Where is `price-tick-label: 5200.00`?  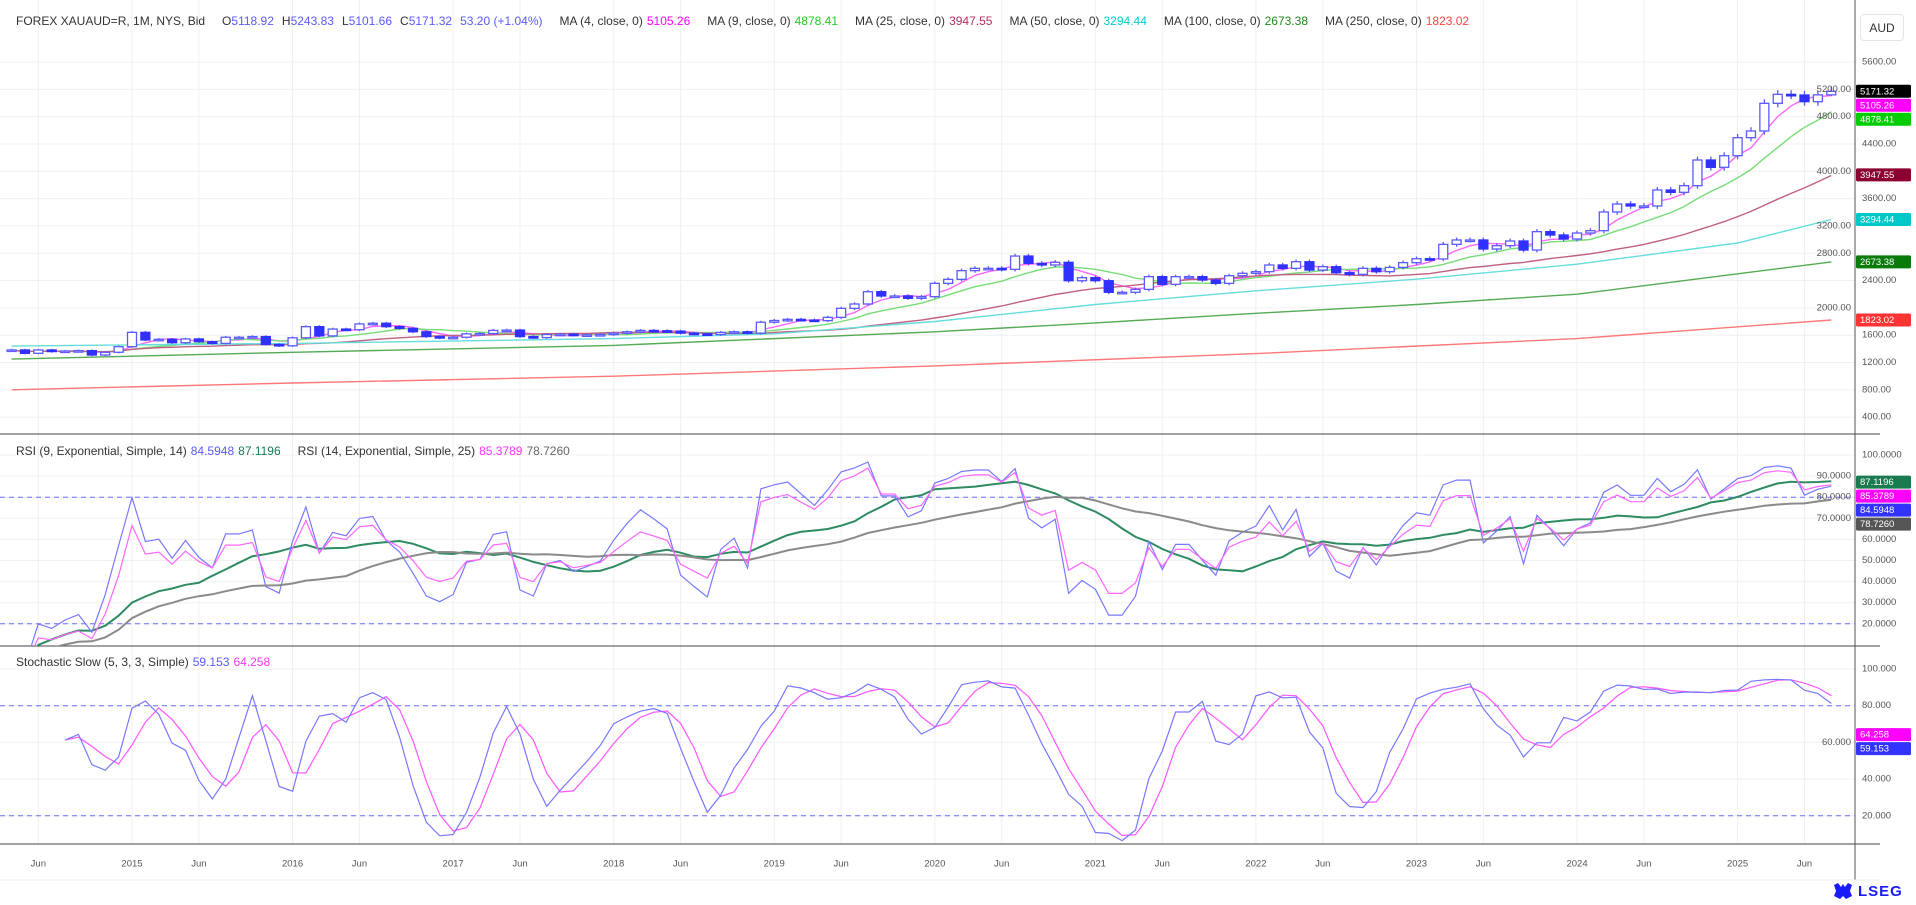 price-tick-label: 5200.00 is located at coordinates (1834, 89).